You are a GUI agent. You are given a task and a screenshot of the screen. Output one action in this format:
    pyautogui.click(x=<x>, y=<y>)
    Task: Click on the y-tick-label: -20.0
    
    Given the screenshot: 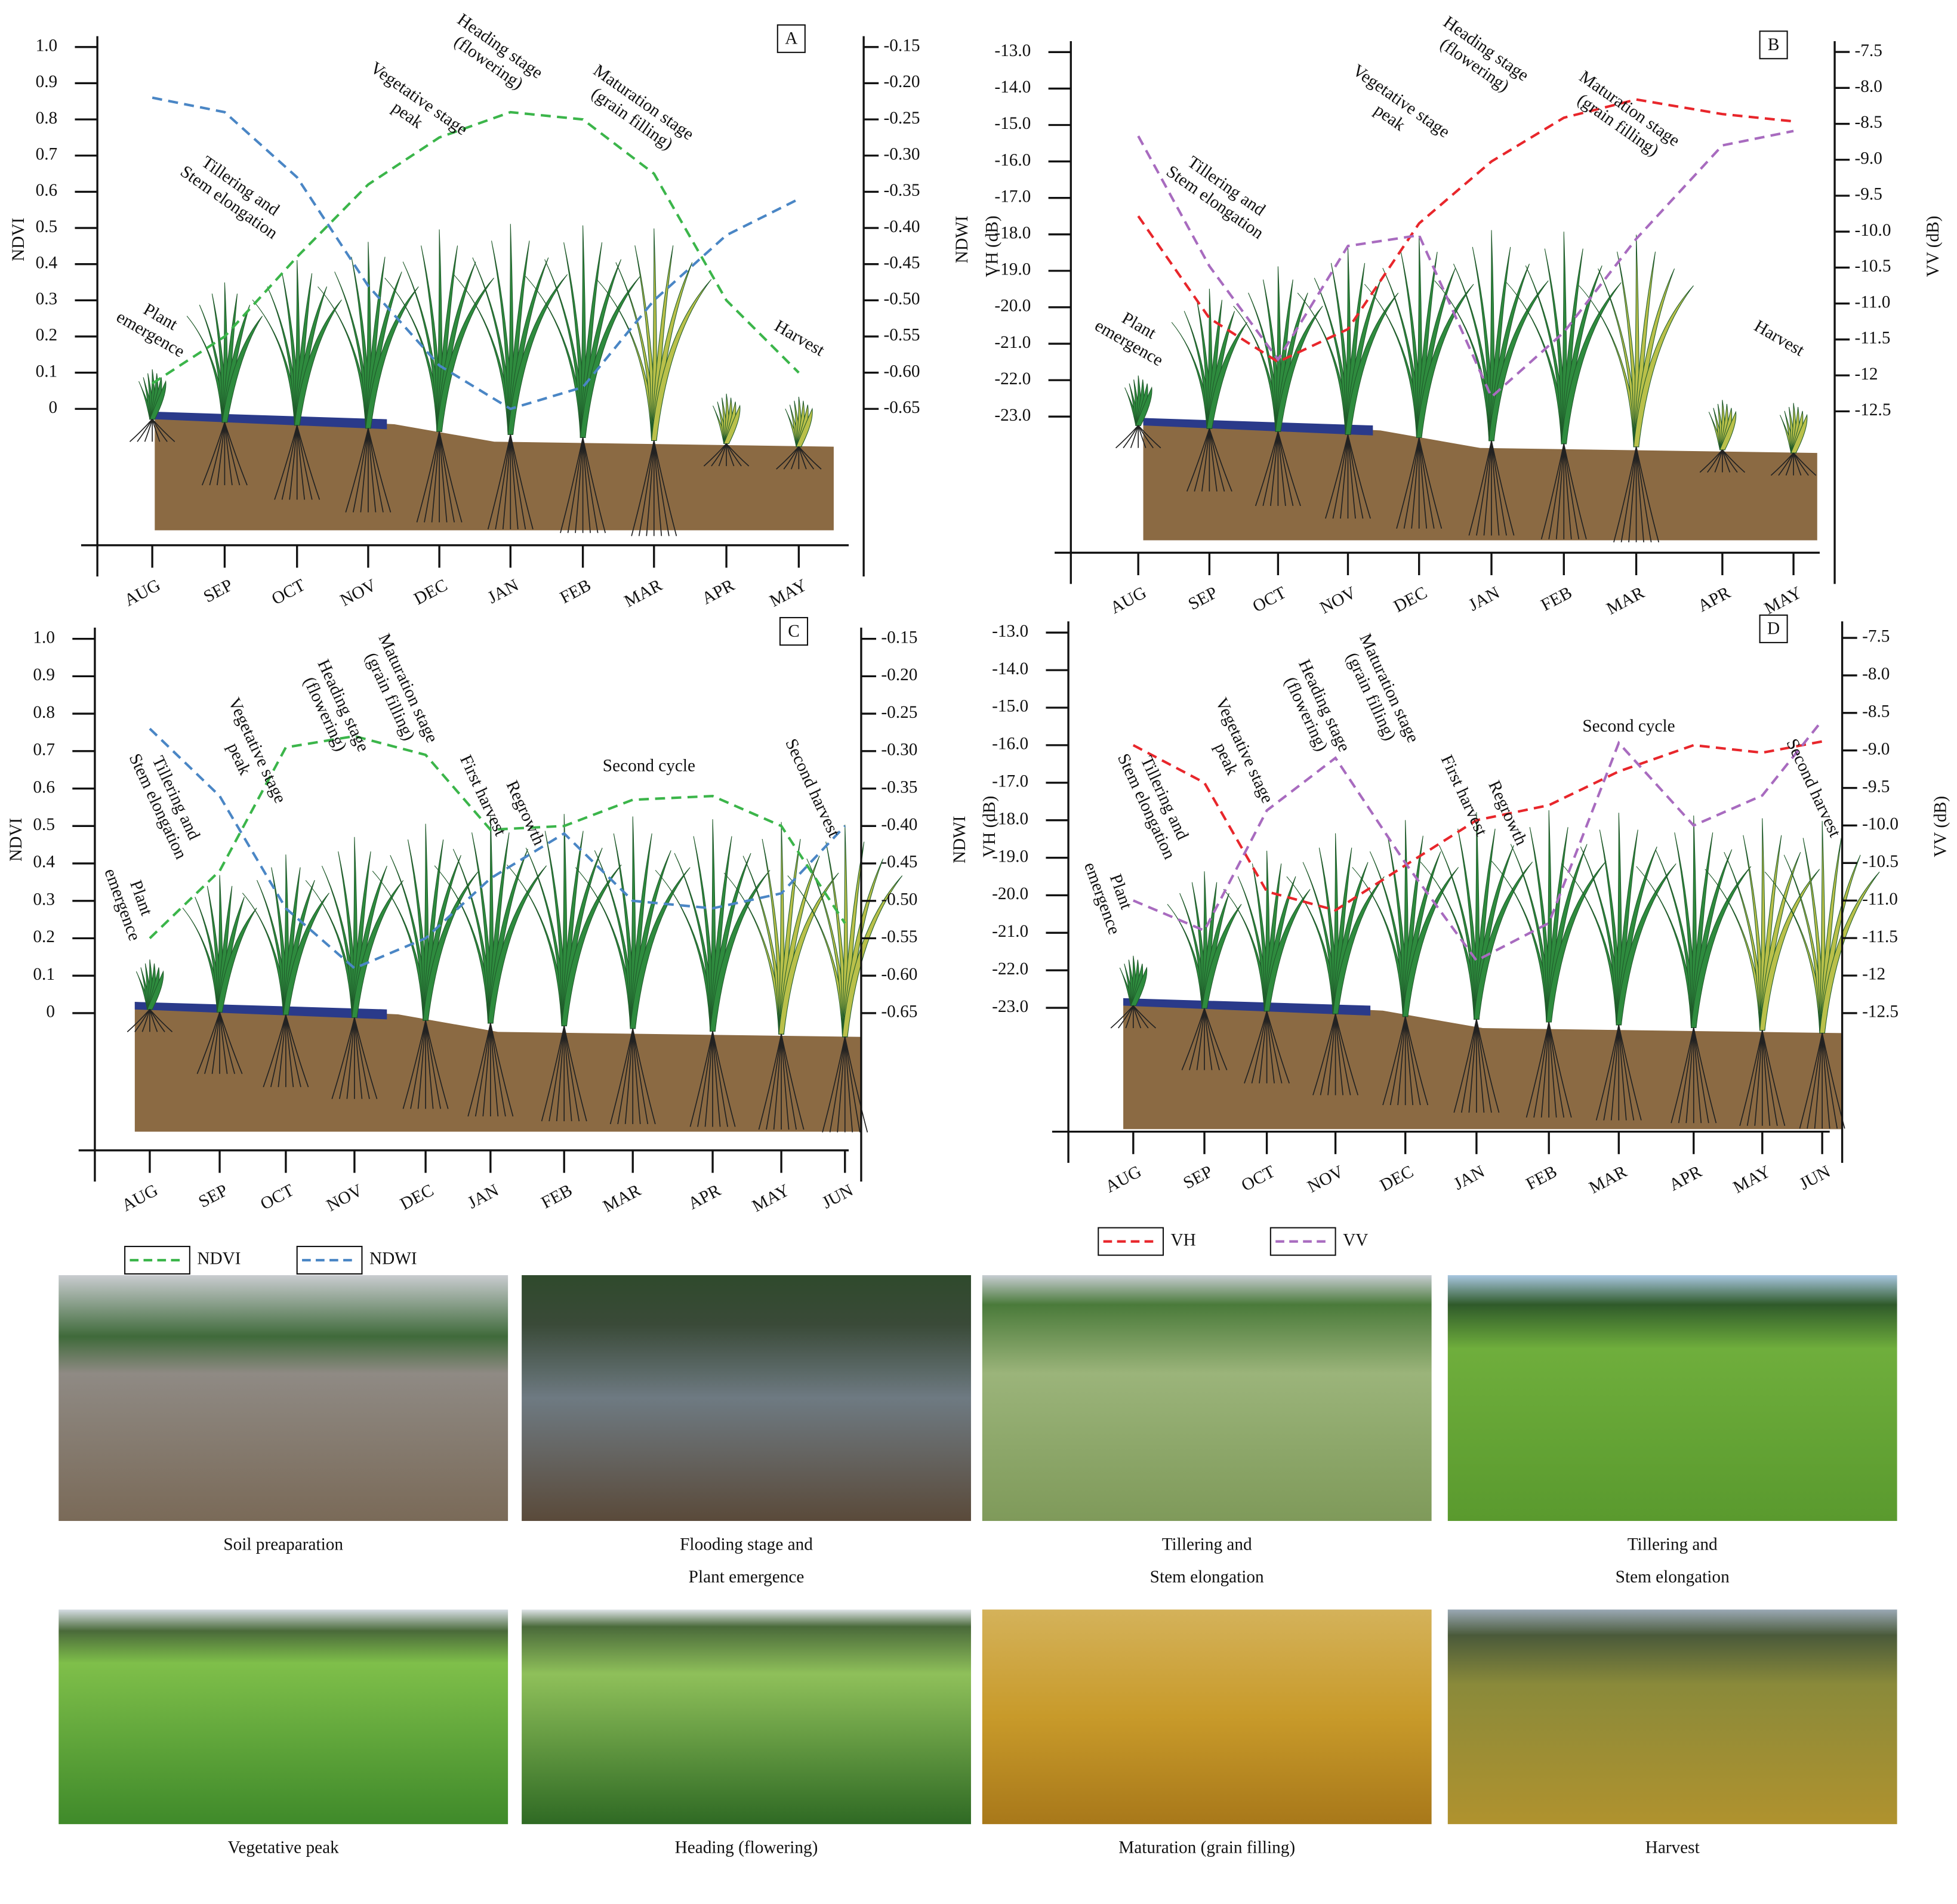 What is the action you would take?
    pyautogui.click(x=1012, y=307)
    